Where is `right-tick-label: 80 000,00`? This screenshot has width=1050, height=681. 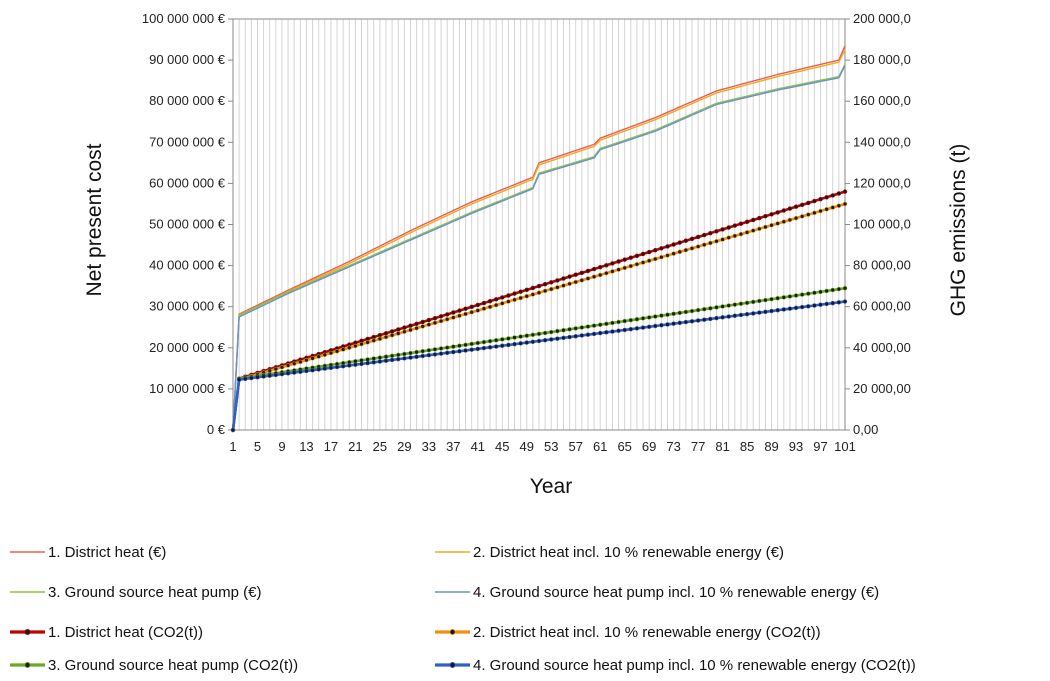
right-tick-label: 80 000,00 is located at coordinates (882, 265).